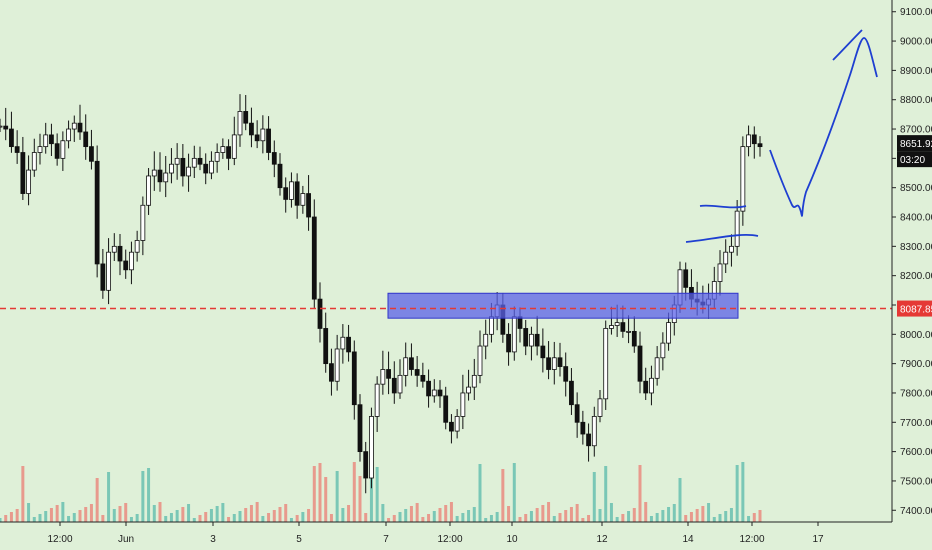  Describe the element at coordinates (563, 305) in the screenshot. I see `support-zone` at that location.